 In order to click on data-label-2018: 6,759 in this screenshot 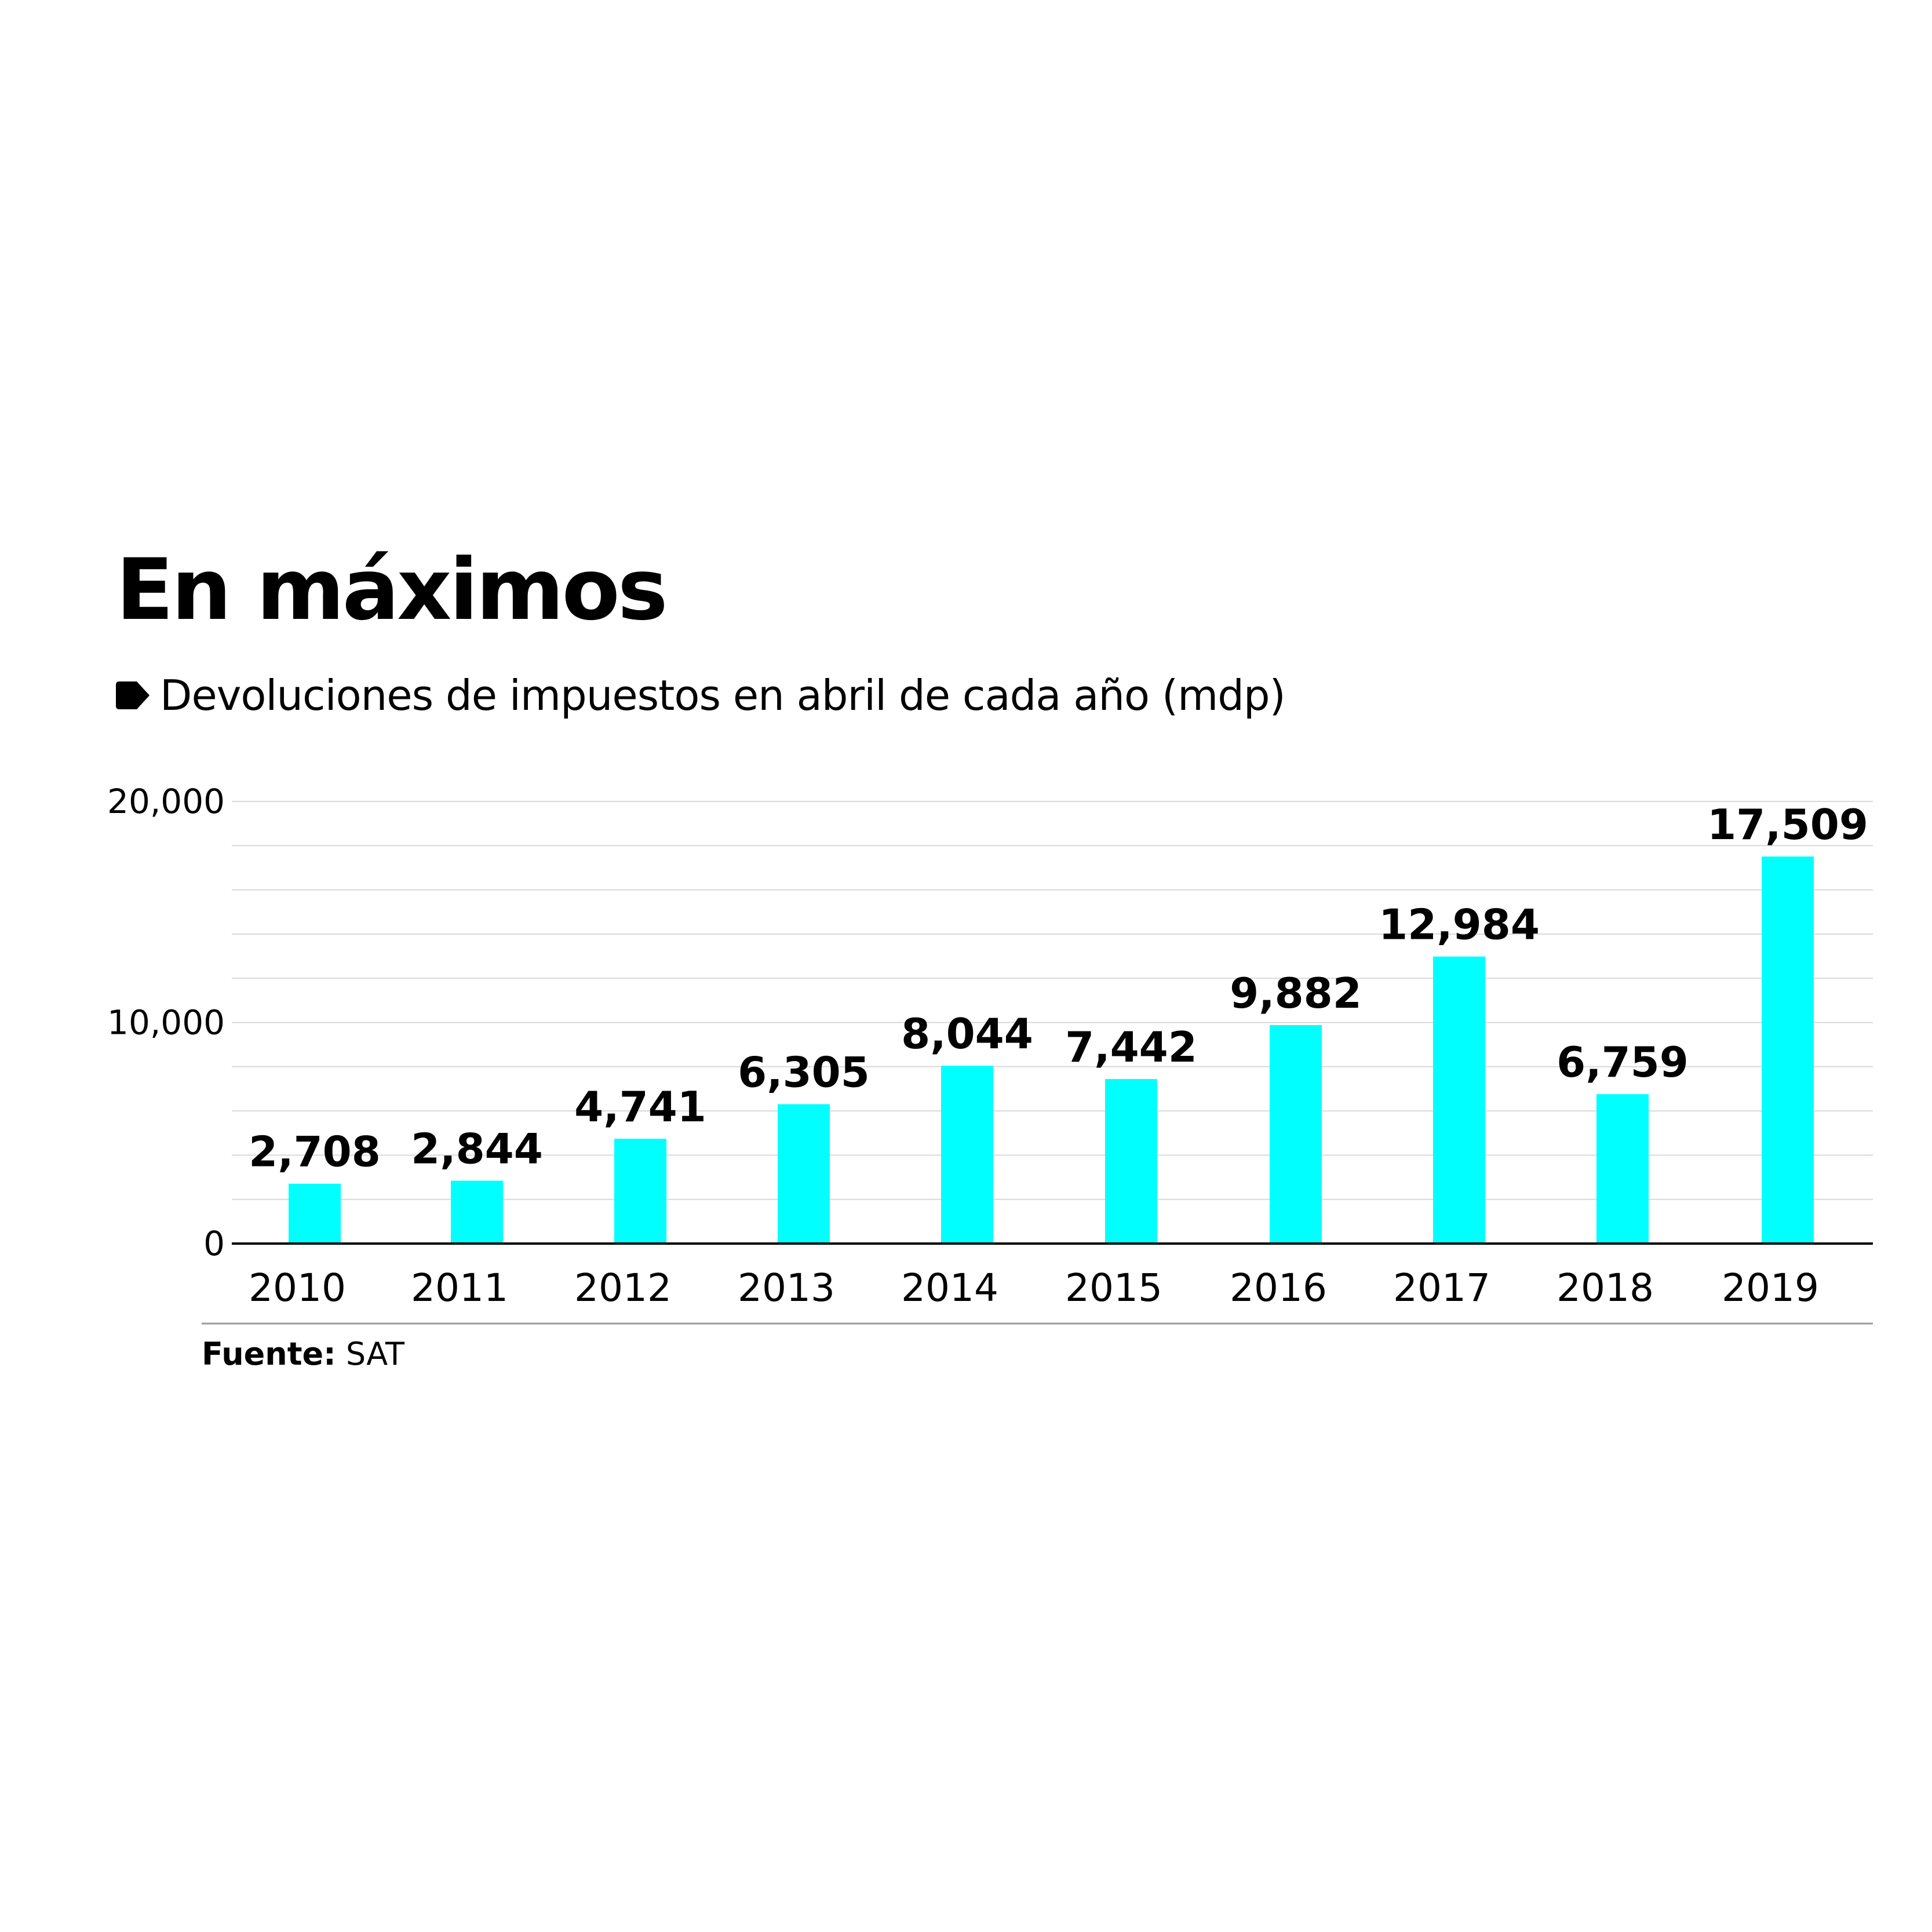, I will do `click(1622, 1062)`.